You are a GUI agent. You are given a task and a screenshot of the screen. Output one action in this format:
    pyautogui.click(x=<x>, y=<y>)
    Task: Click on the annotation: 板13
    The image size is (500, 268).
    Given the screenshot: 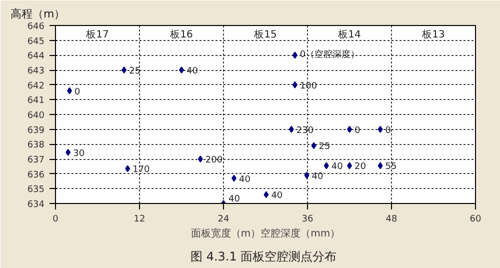 What is the action you would take?
    pyautogui.click(x=433, y=34)
    